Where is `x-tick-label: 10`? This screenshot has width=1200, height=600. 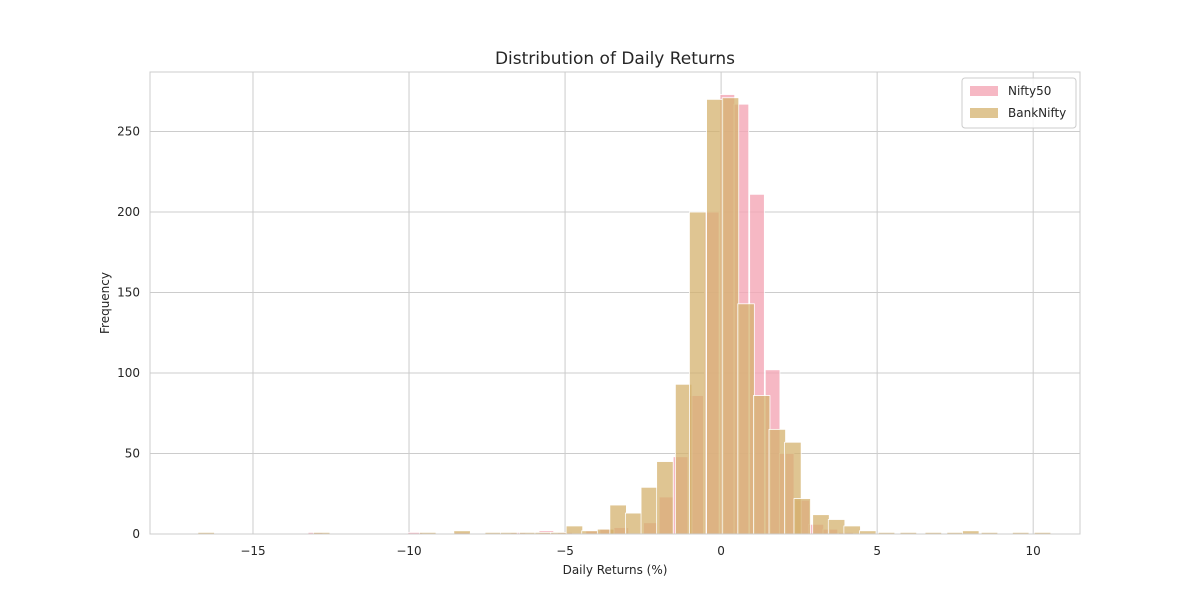
x-tick-label: 10 is located at coordinates (1033, 551).